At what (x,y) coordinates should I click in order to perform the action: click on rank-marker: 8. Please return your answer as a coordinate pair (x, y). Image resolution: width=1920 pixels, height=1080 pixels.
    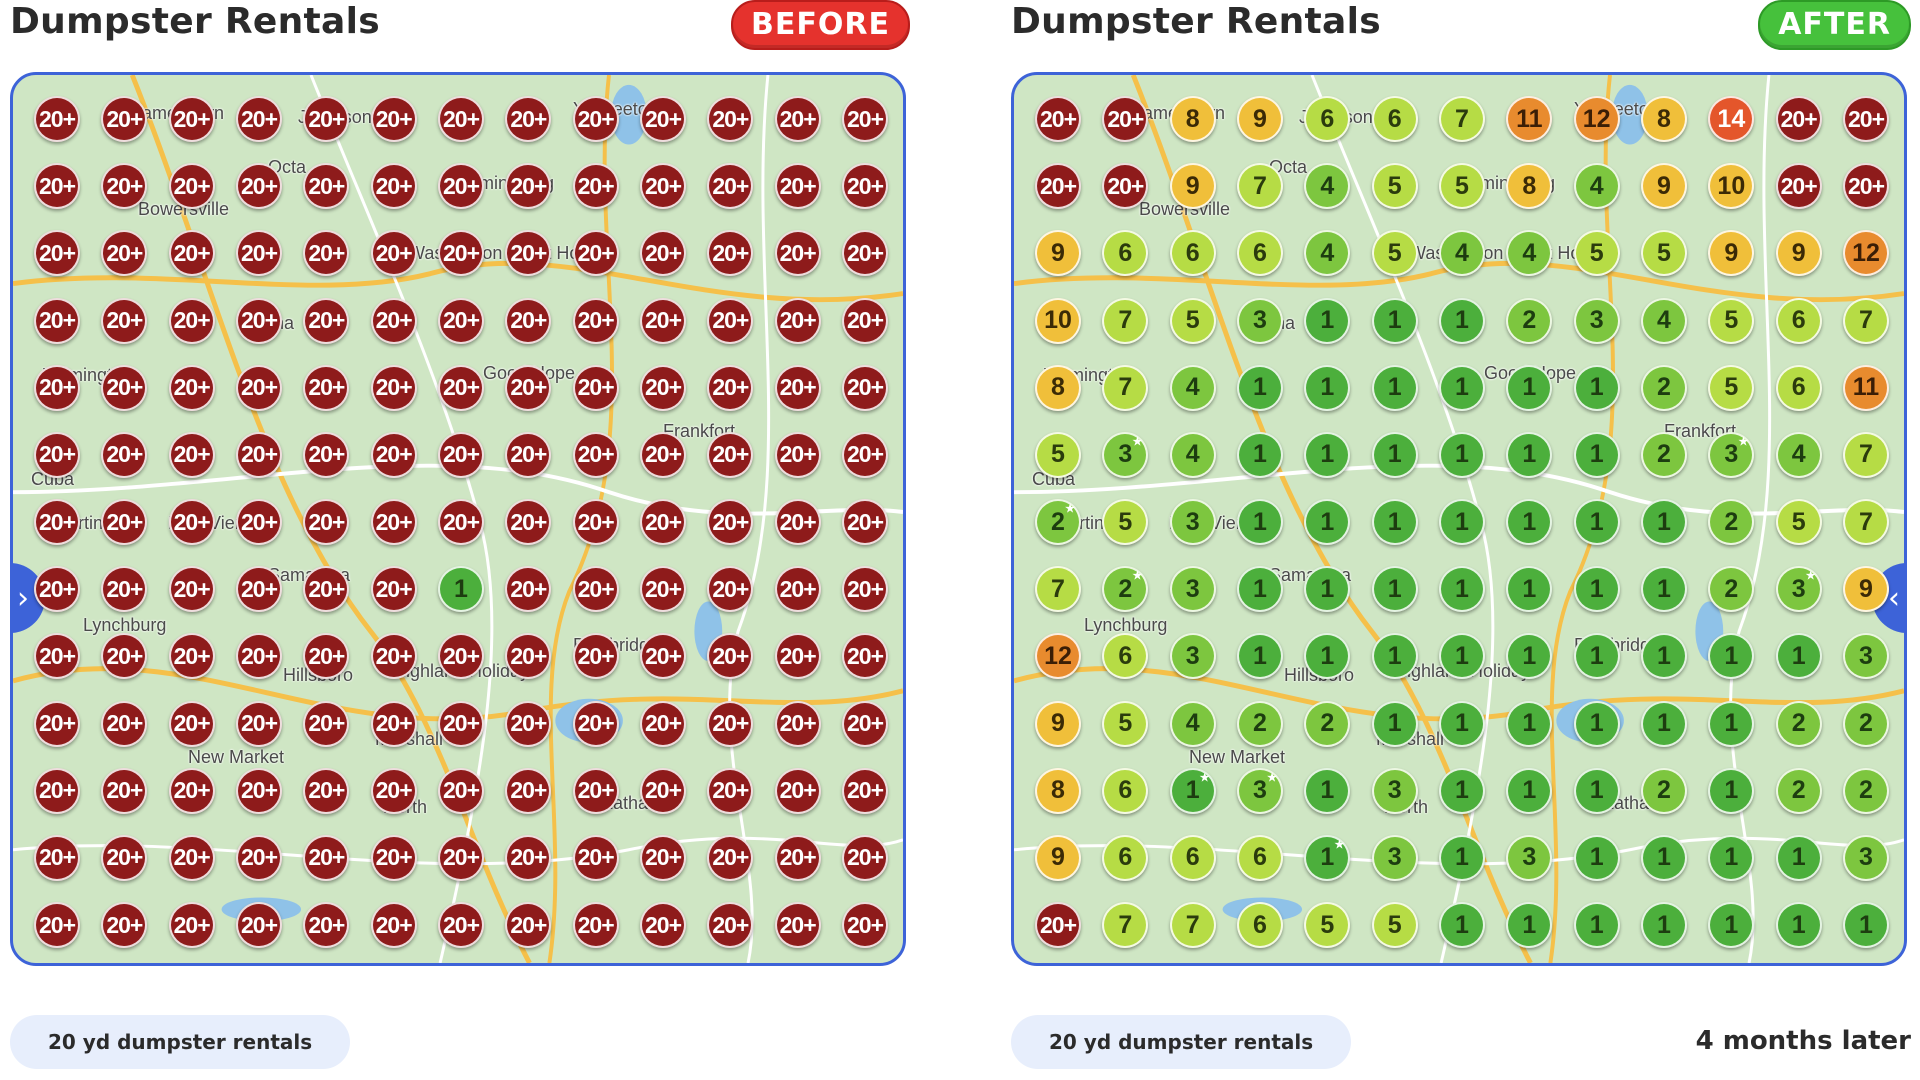
    Looking at the image, I should click on (1192, 119).